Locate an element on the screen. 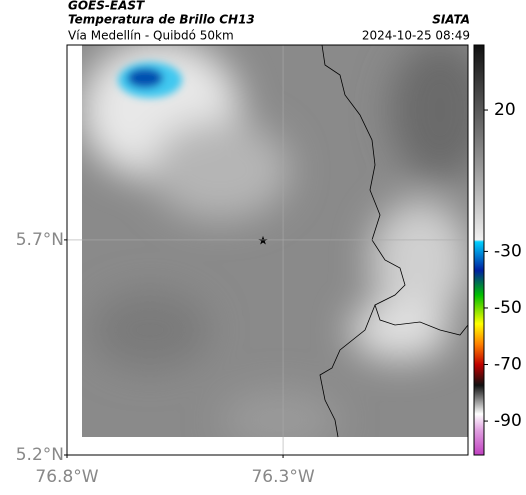 This screenshot has width=526, height=495. colorbar-tick-label: -90 is located at coordinates (508, 421).